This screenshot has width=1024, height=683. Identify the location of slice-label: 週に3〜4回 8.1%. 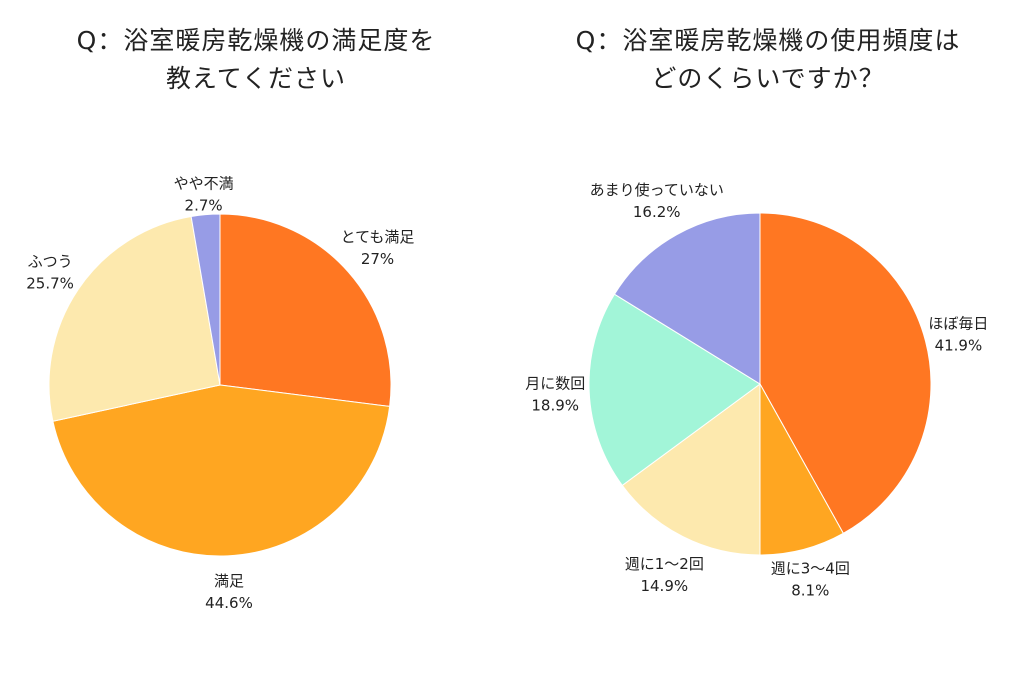
(810, 580).